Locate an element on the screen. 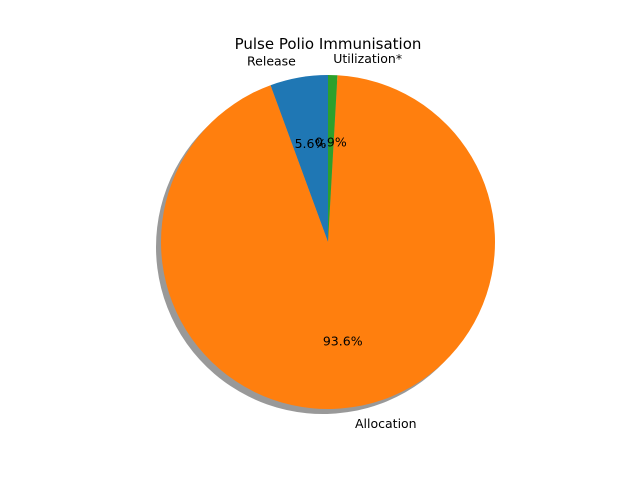 The height and width of the screenshot is (480, 640). label-release: Release is located at coordinates (271, 61).